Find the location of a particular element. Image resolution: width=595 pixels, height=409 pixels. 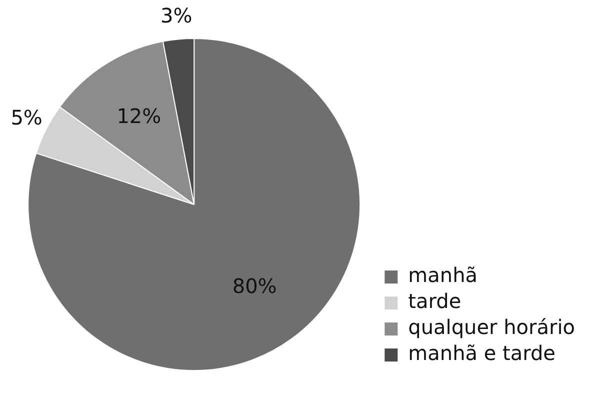

legend-label: qualquer horário is located at coordinates (492, 327).